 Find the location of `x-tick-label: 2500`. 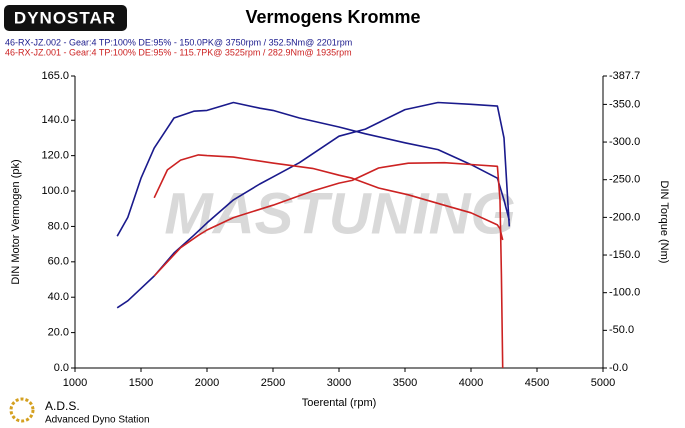

x-tick-label: 2500 is located at coordinates (273, 383).